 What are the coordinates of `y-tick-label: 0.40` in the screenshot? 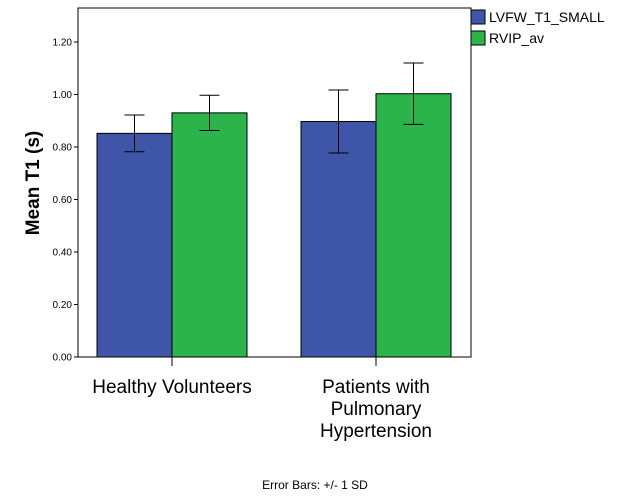 It's located at (63, 253).